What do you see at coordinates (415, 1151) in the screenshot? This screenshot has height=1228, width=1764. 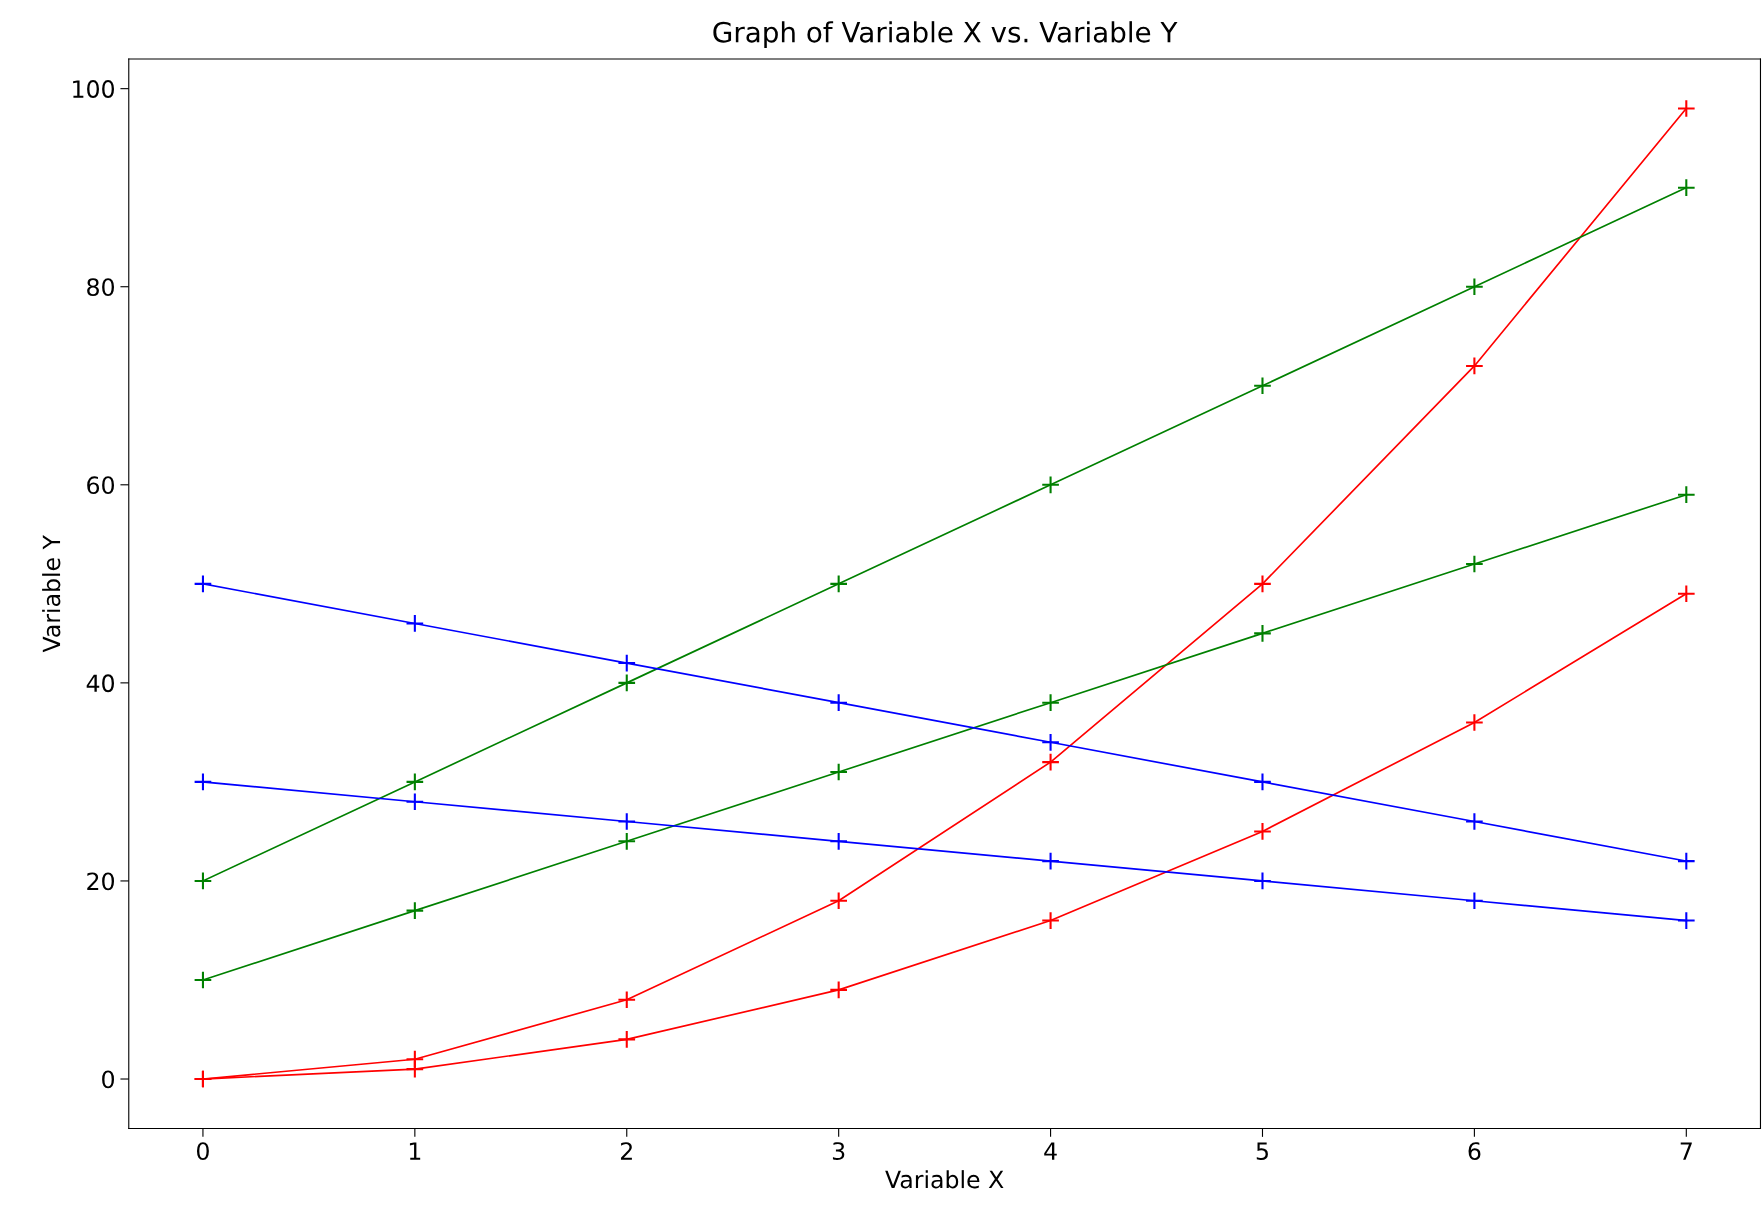 I see `x-tick-label: 1` at bounding box center [415, 1151].